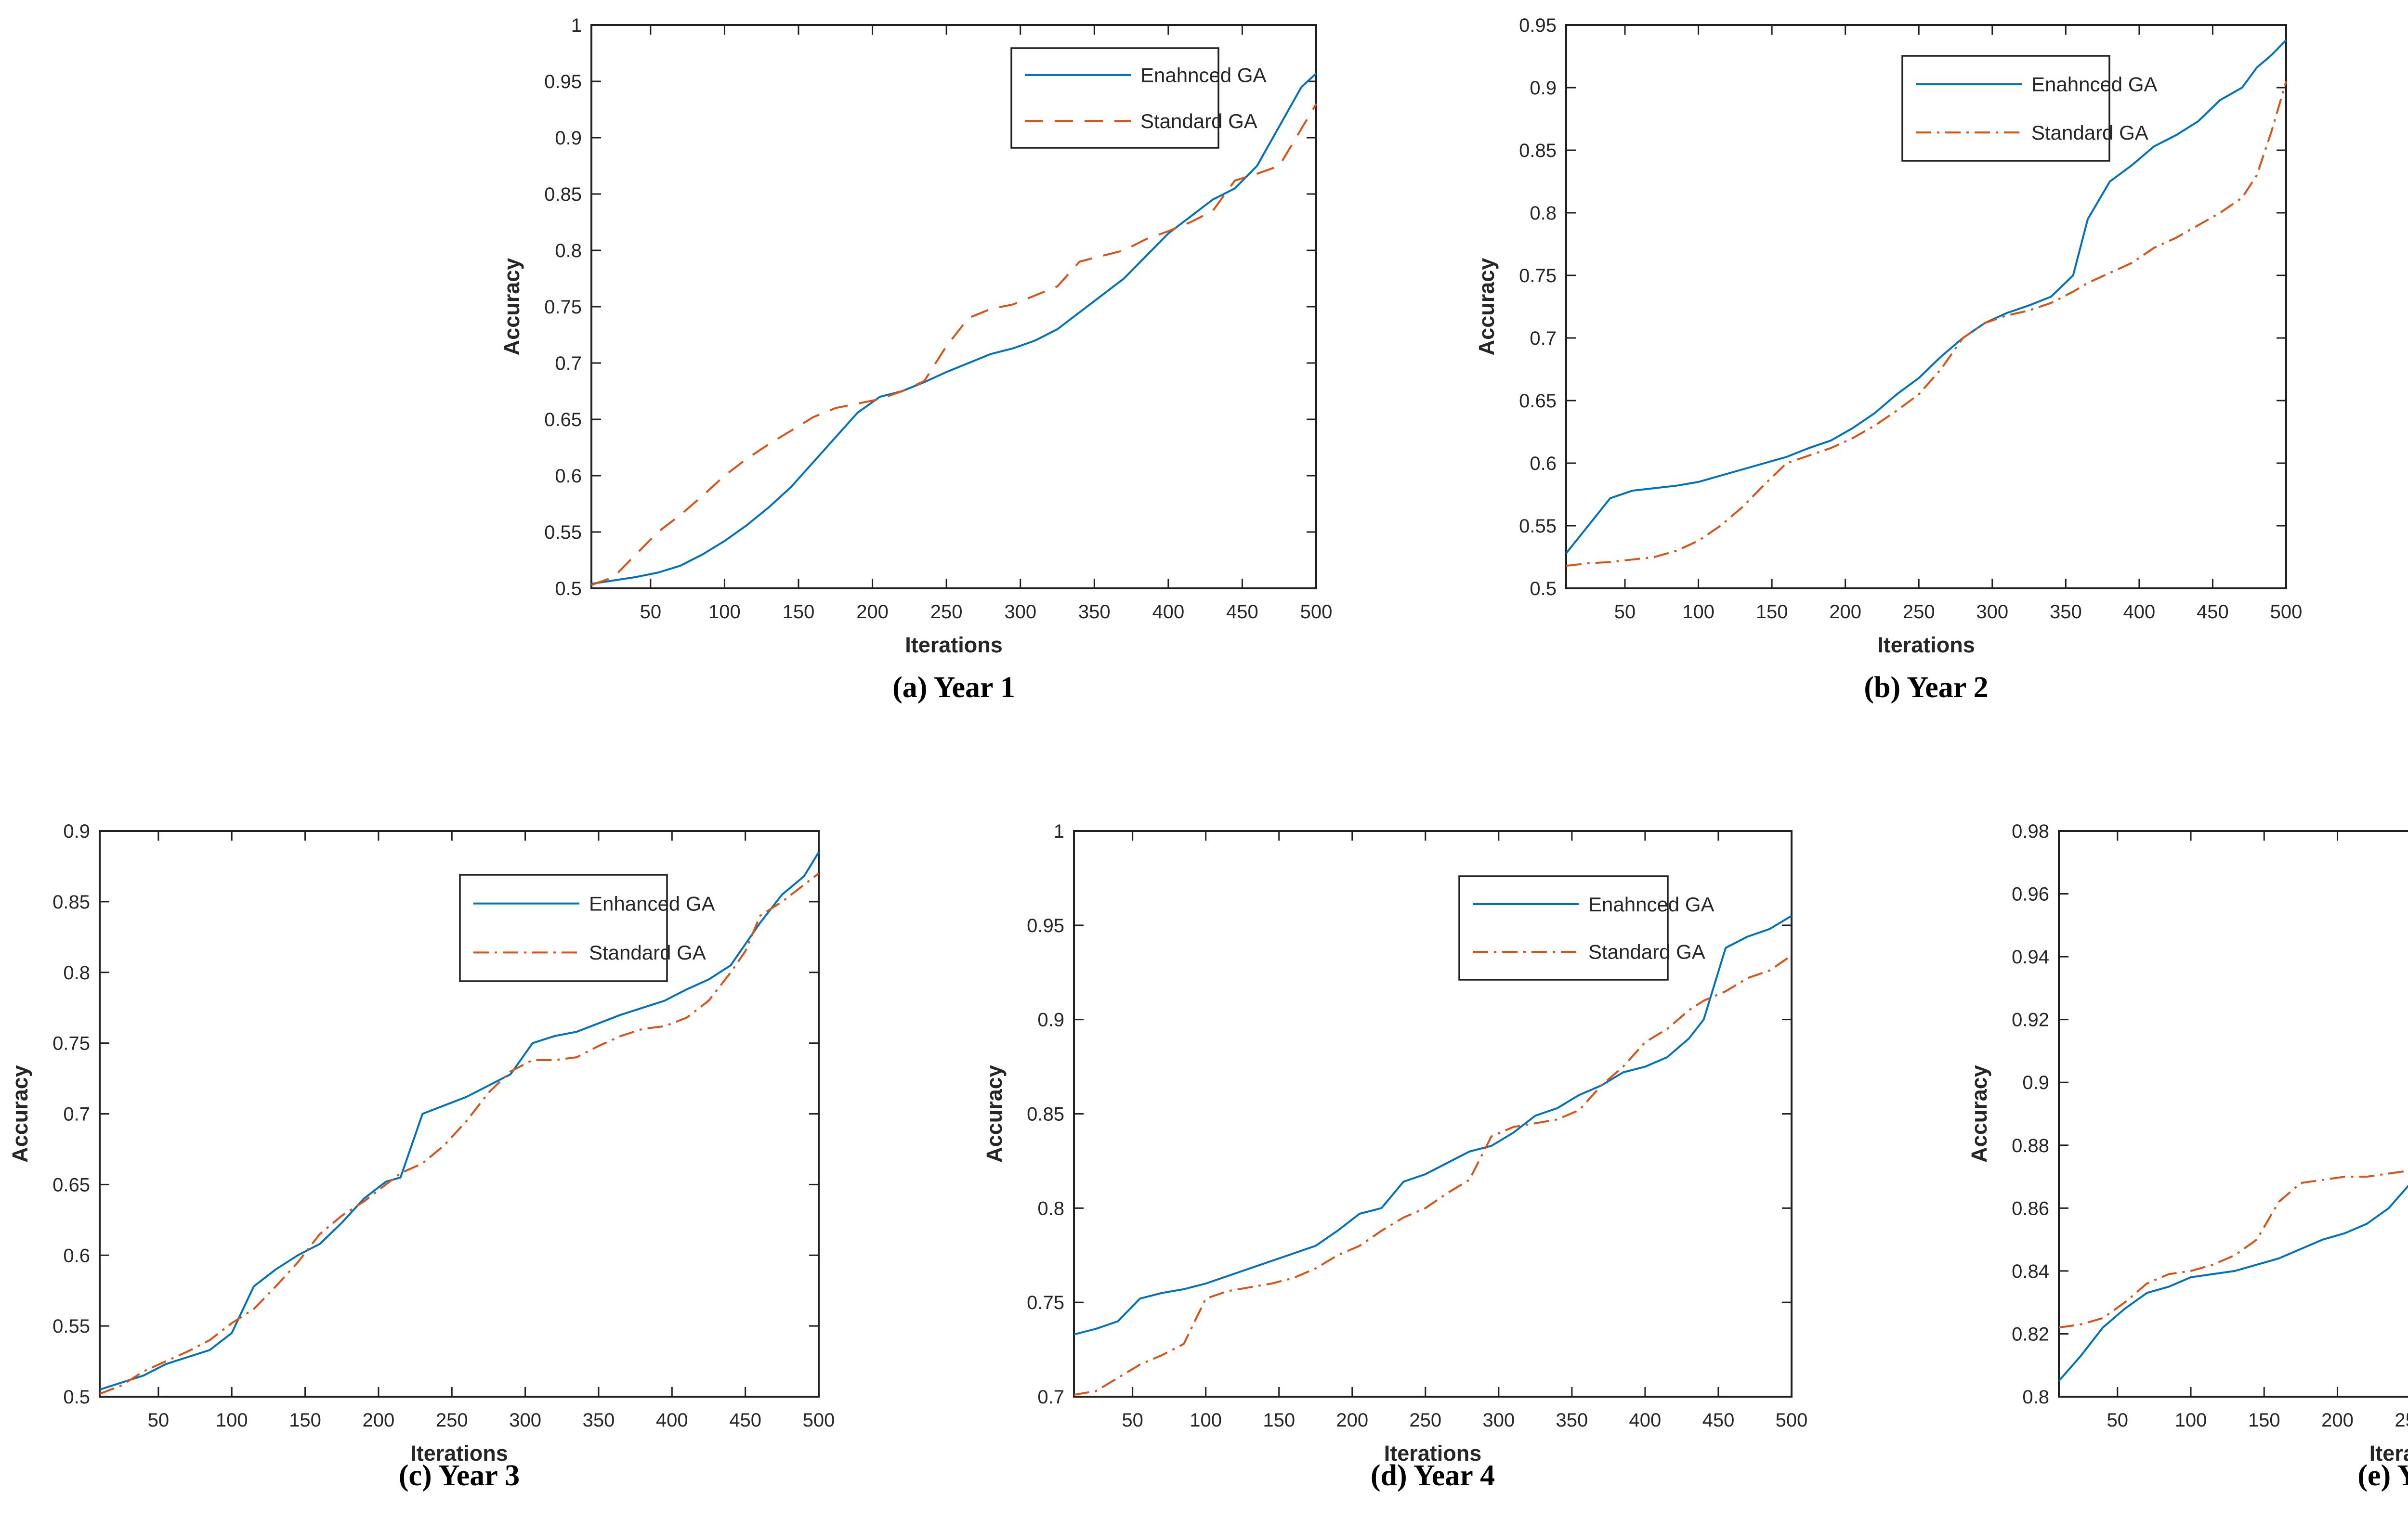  Describe the element at coordinates (2030, 1020) in the screenshot. I see `y-tick-label: 0.92` at that location.